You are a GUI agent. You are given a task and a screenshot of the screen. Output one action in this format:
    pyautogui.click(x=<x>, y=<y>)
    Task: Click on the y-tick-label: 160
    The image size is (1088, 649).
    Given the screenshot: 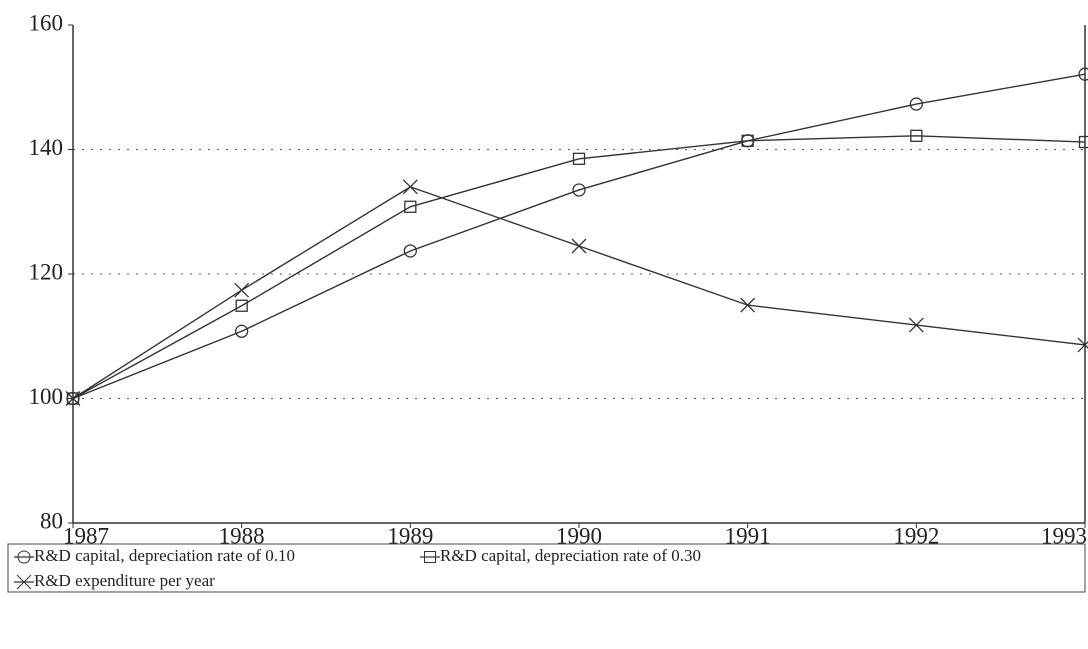 What is the action you would take?
    pyautogui.click(x=46, y=22)
    